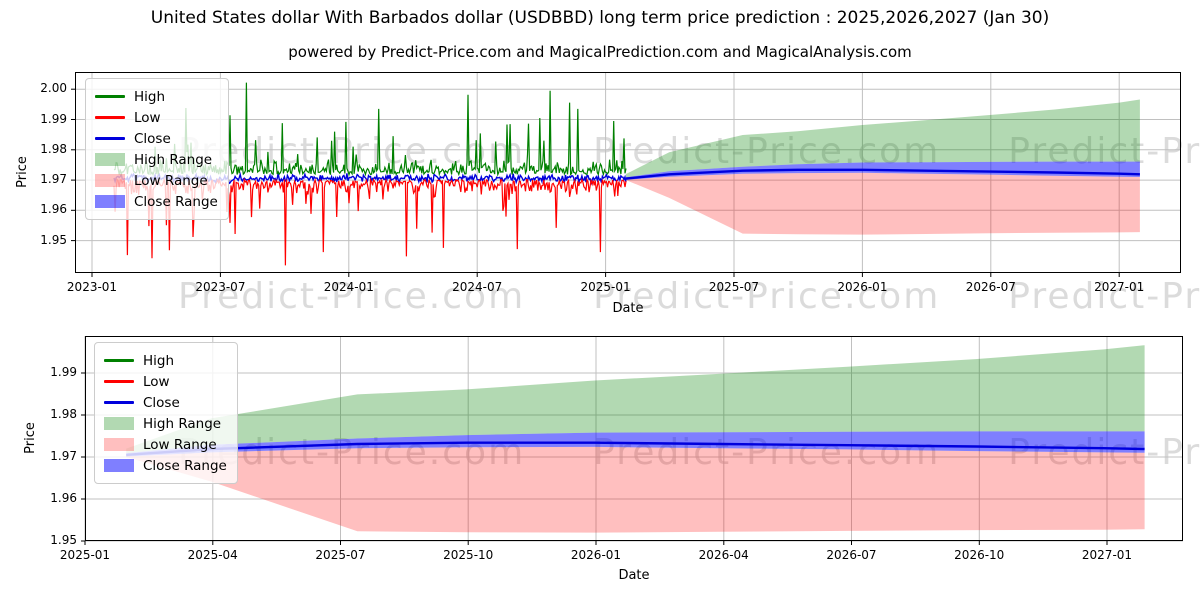 This screenshot has height=600, width=1200. Describe the element at coordinates (468, 555) in the screenshot. I see `x-tick-label: 2025-10` at that location.